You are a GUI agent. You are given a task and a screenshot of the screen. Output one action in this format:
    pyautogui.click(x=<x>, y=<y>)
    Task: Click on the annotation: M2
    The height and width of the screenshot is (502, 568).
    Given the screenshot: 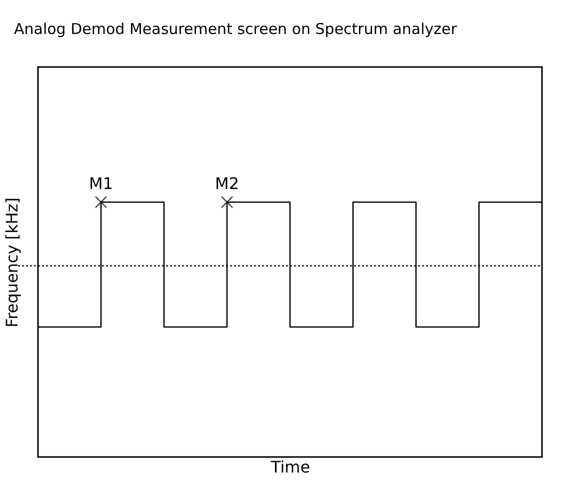 What is the action you would take?
    pyautogui.click(x=227, y=184)
    